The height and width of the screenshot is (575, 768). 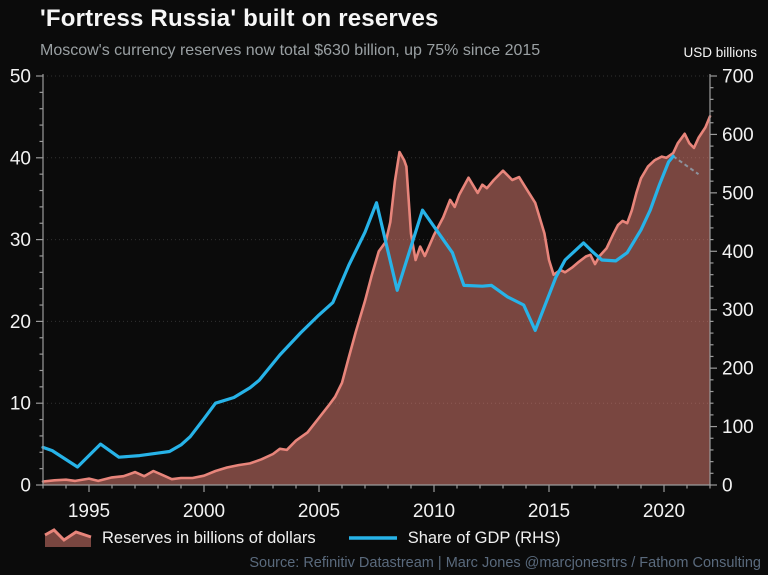 What do you see at coordinates (20, 404) in the screenshot?
I see `svg-text: 10` at bounding box center [20, 404].